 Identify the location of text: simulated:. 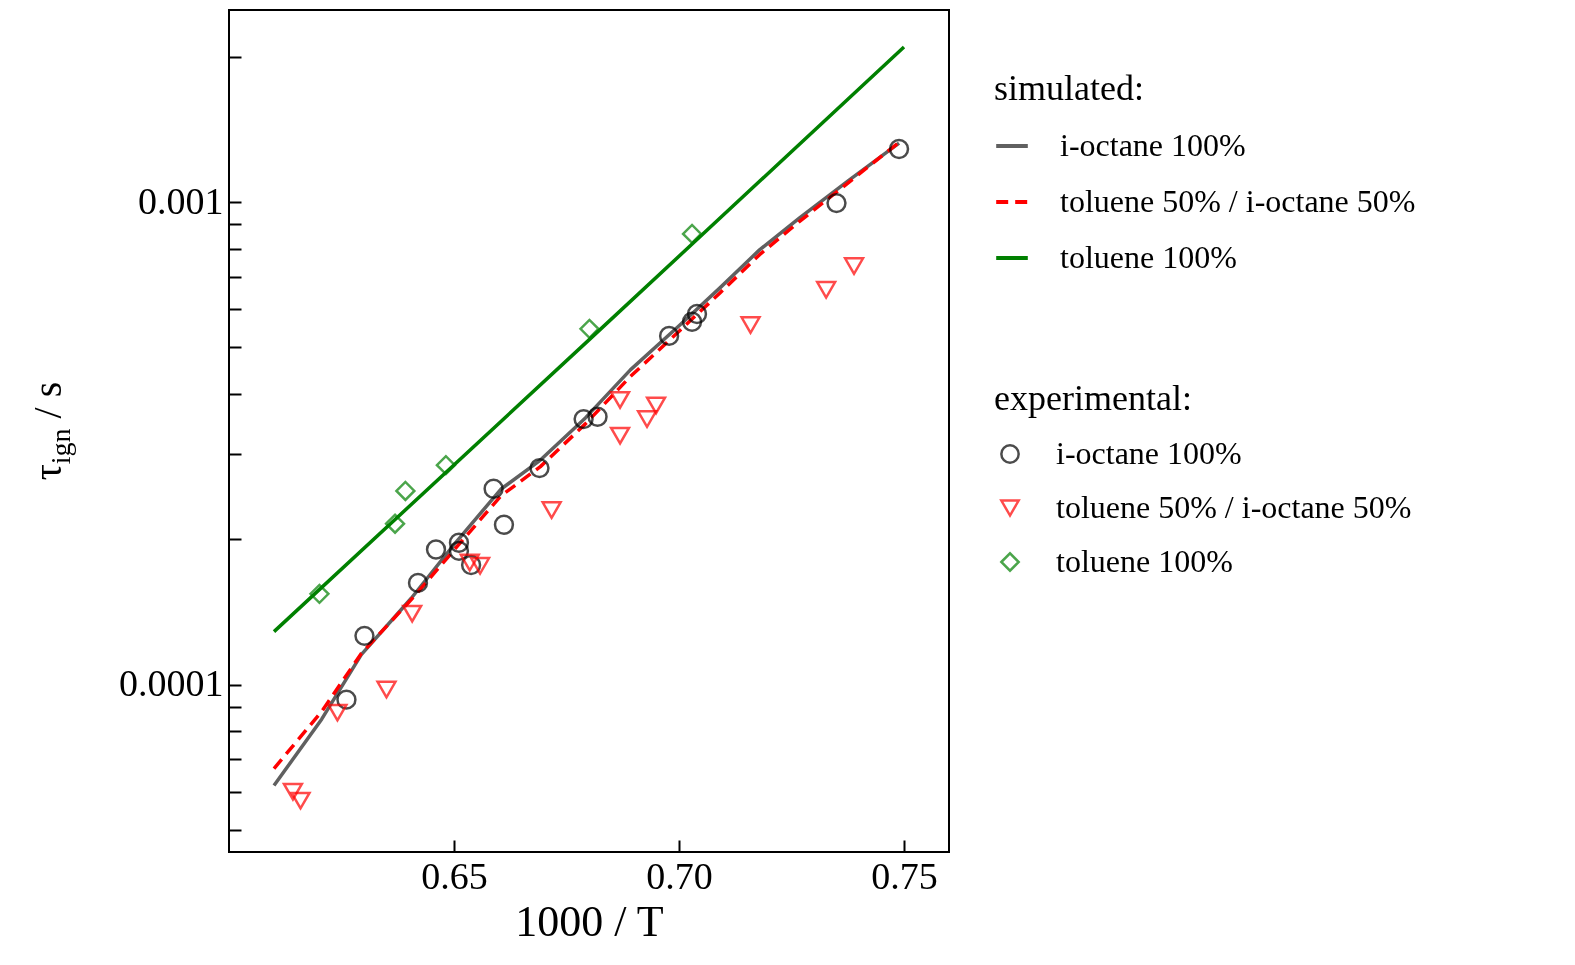
(1069, 88).